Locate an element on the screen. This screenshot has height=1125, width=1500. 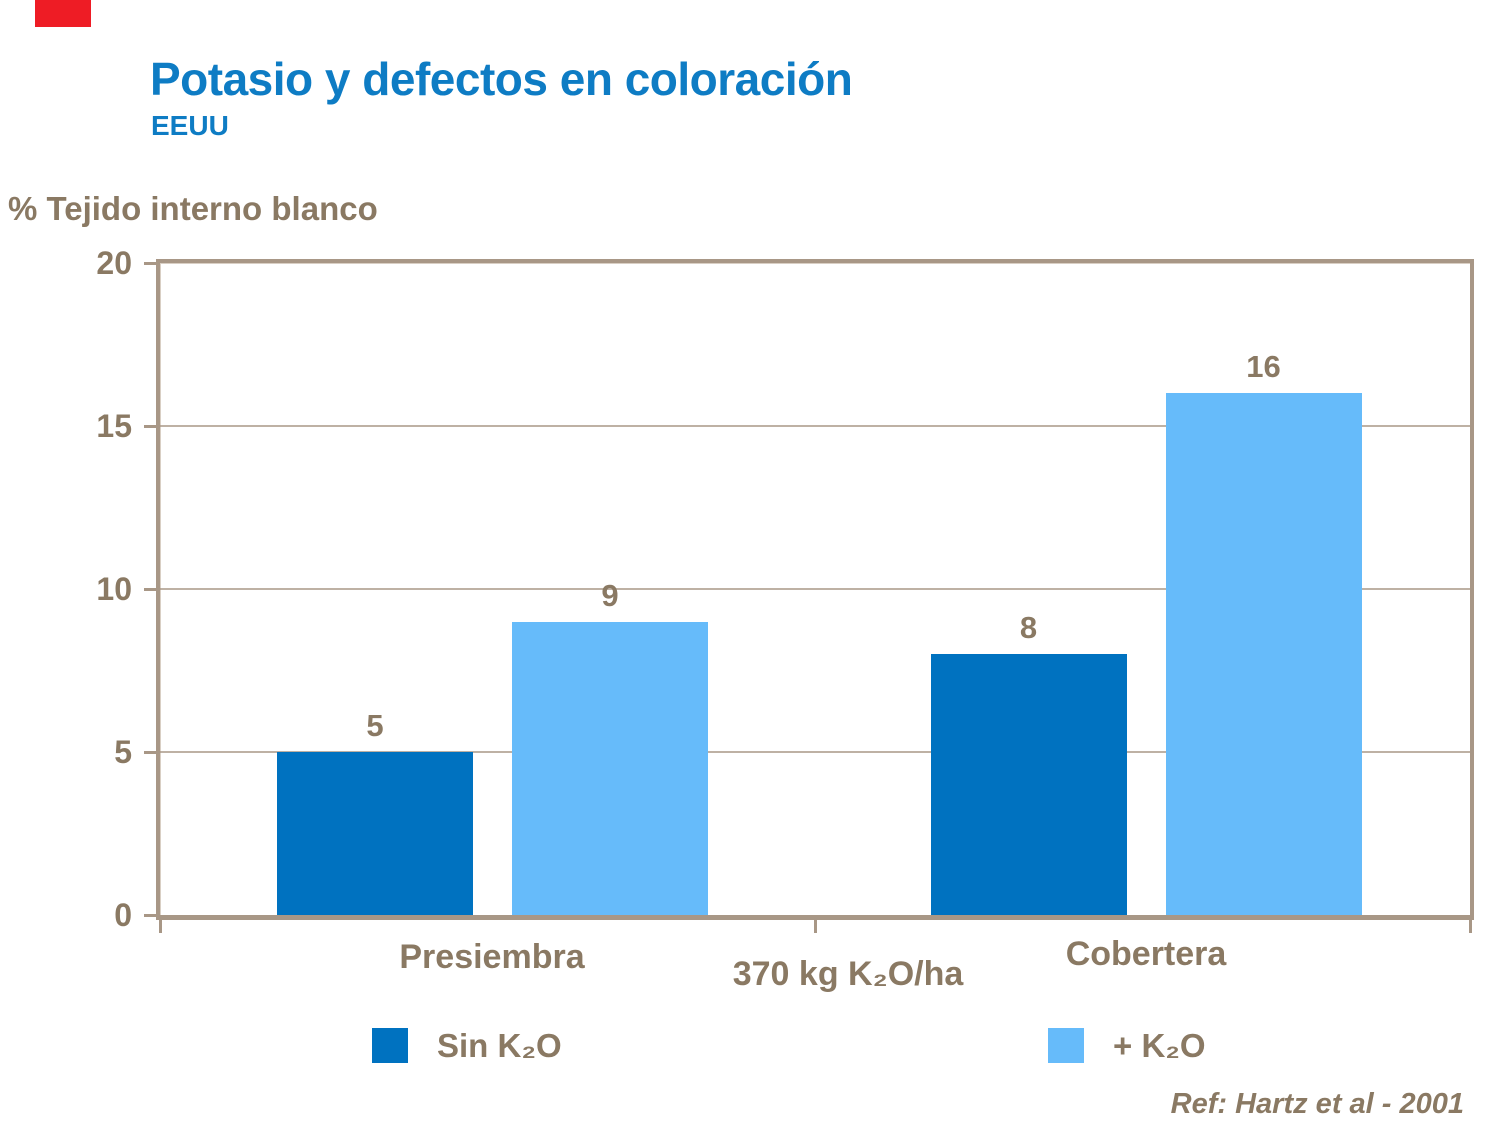
bar-value-label: 9 is located at coordinates (610, 595).